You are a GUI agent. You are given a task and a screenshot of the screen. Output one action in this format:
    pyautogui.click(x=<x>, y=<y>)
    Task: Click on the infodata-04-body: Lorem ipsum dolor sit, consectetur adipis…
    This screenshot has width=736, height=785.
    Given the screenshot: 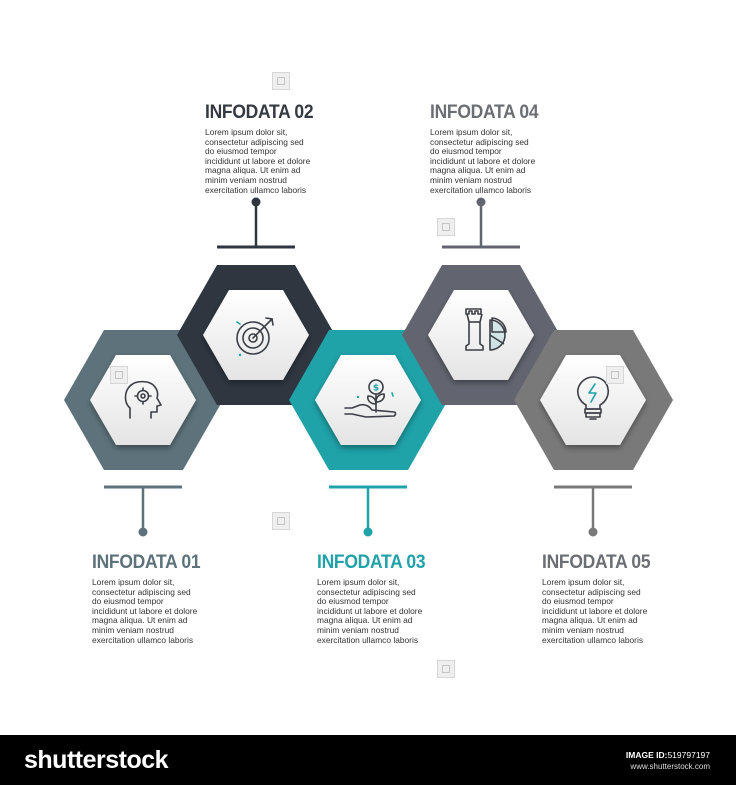 What is the action you would take?
    pyautogui.click(x=483, y=161)
    